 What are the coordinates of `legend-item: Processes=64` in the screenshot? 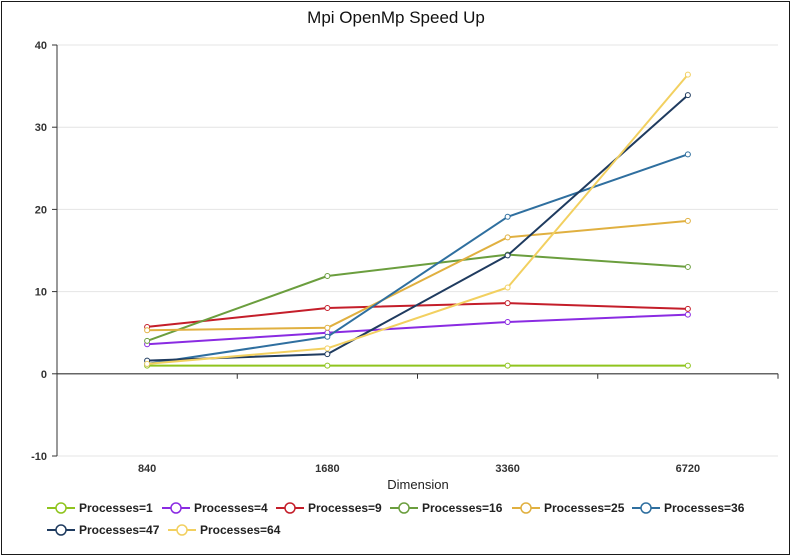 It's located at (224, 530).